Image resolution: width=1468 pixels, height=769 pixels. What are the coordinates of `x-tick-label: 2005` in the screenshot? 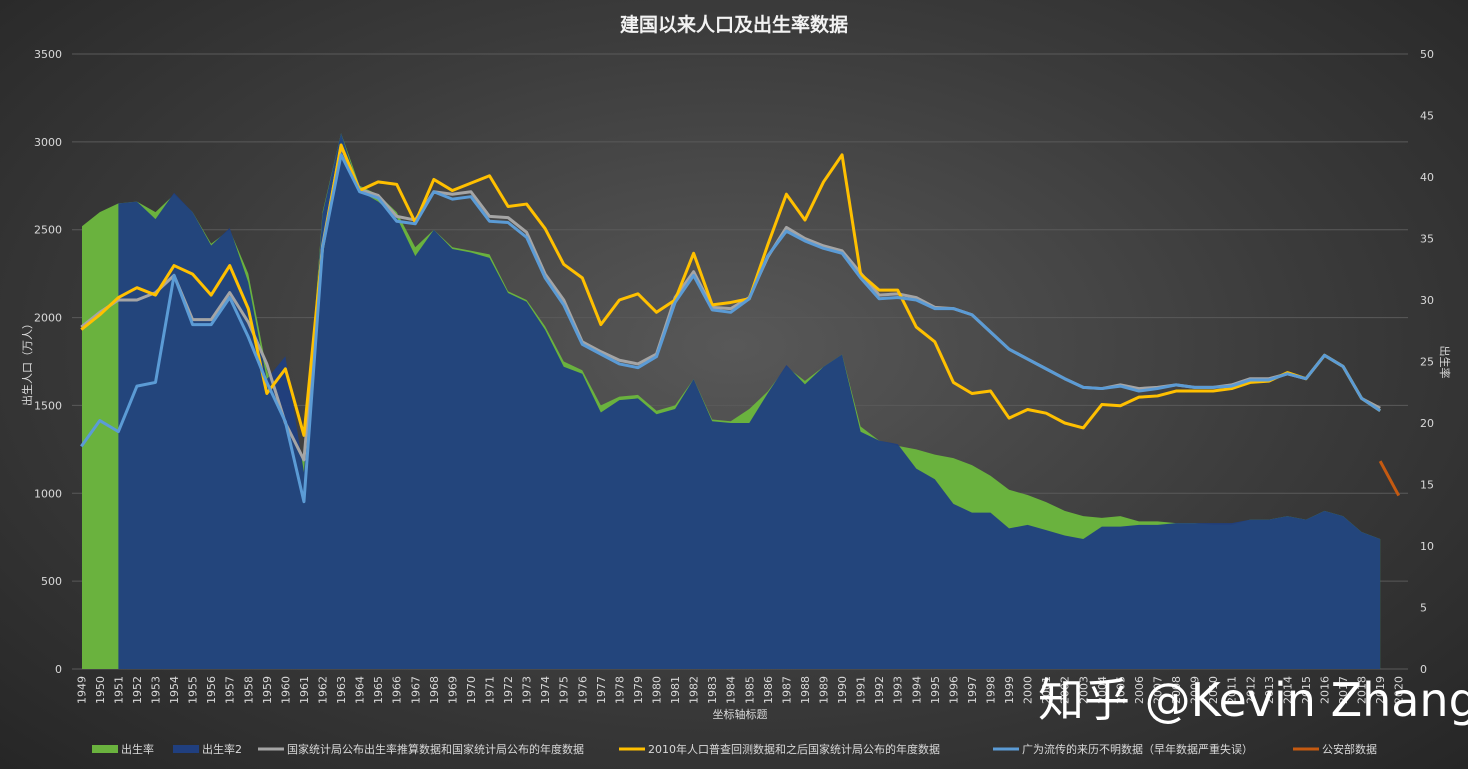 It's located at (1120, 690).